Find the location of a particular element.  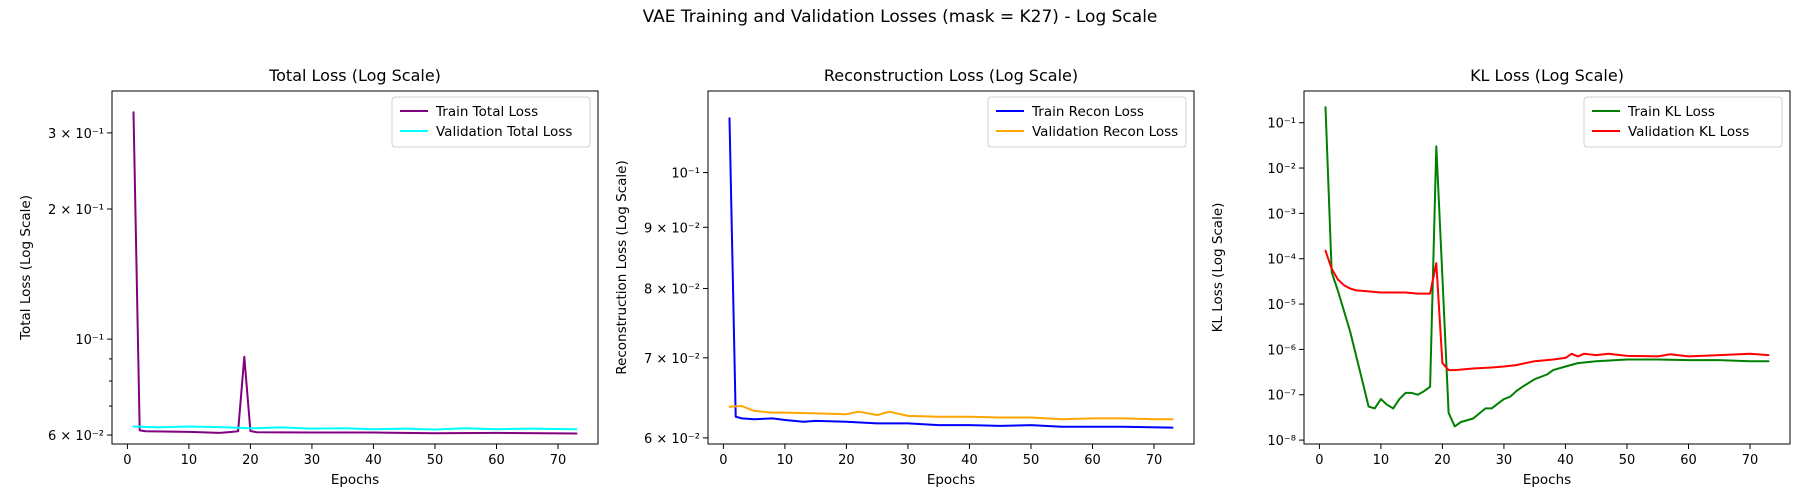

y-axis-label: KL Loss (Log Scale) is located at coordinates (1218, 268).